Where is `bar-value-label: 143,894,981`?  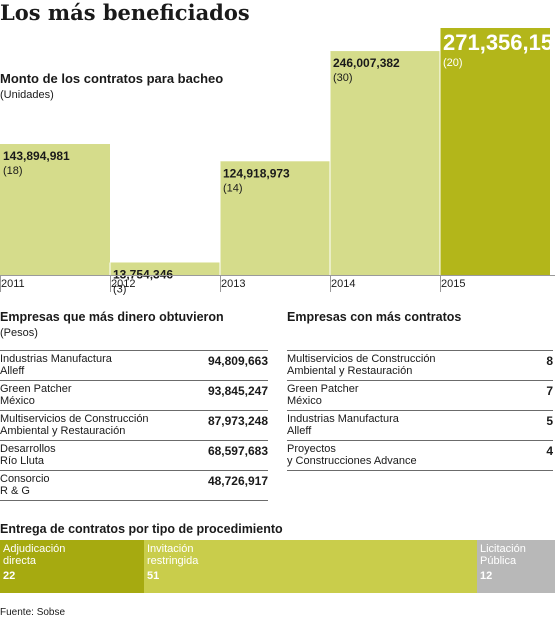
bar-value-label: 143,894,981 is located at coordinates (36, 156).